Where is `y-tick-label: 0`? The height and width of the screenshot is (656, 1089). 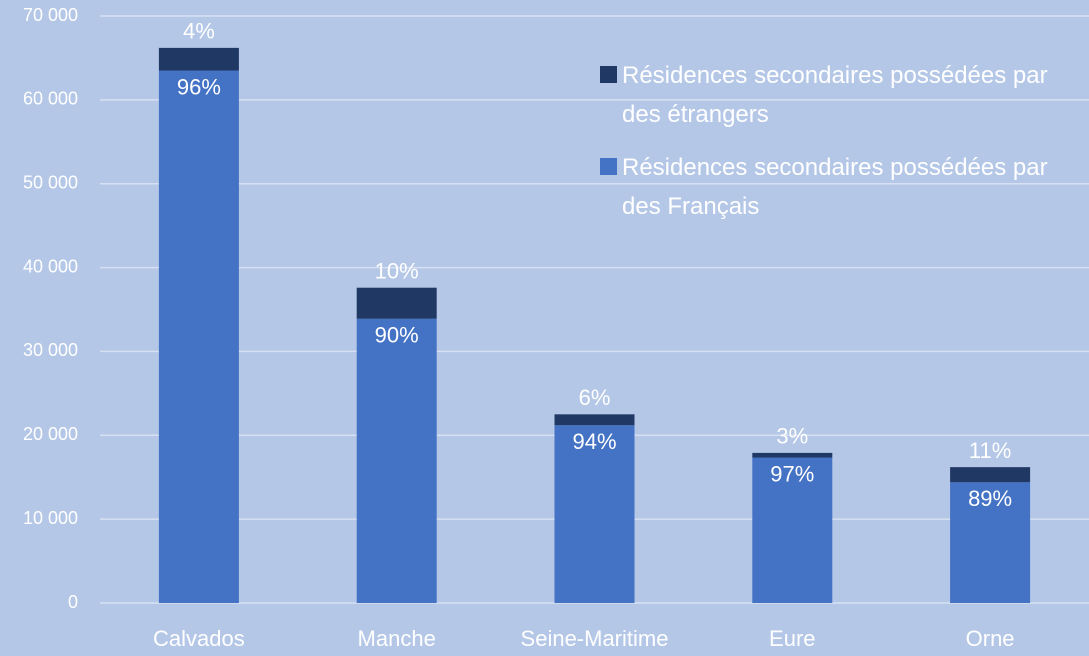 y-tick-label: 0 is located at coordinates (73, 602).